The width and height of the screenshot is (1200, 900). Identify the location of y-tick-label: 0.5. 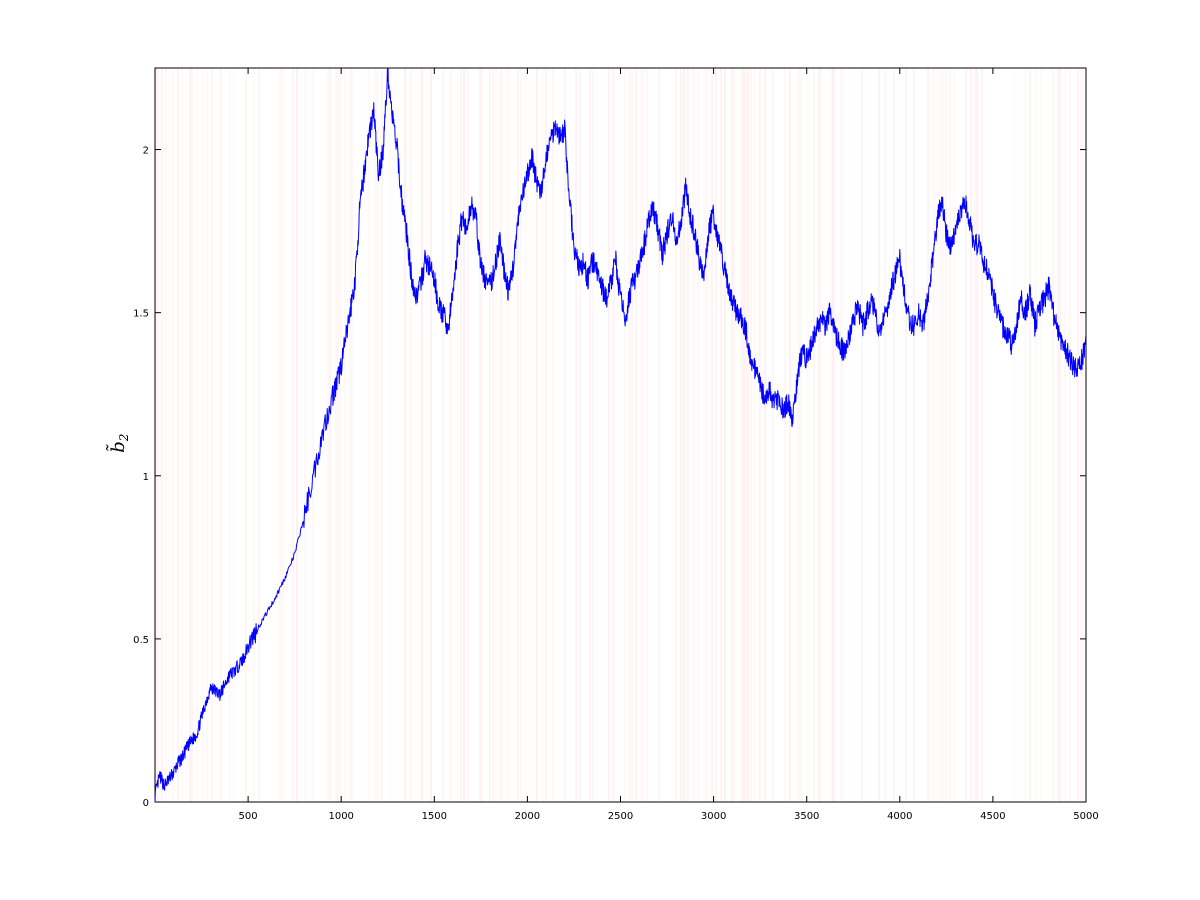
(141, 640).